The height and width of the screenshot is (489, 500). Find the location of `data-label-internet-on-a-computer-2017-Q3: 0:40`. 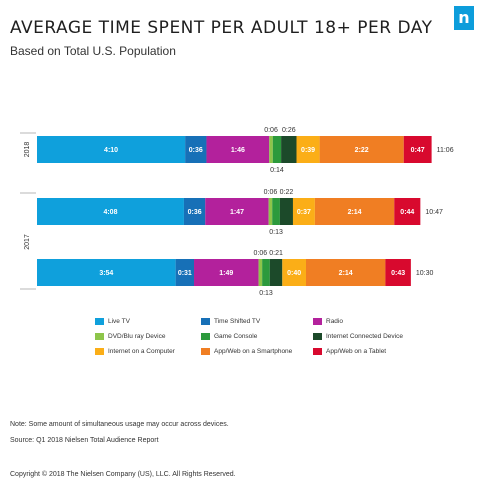

data-label-internet-on-a-computer-2017-Q3: 0:40 is located at coordinates (294, 273).